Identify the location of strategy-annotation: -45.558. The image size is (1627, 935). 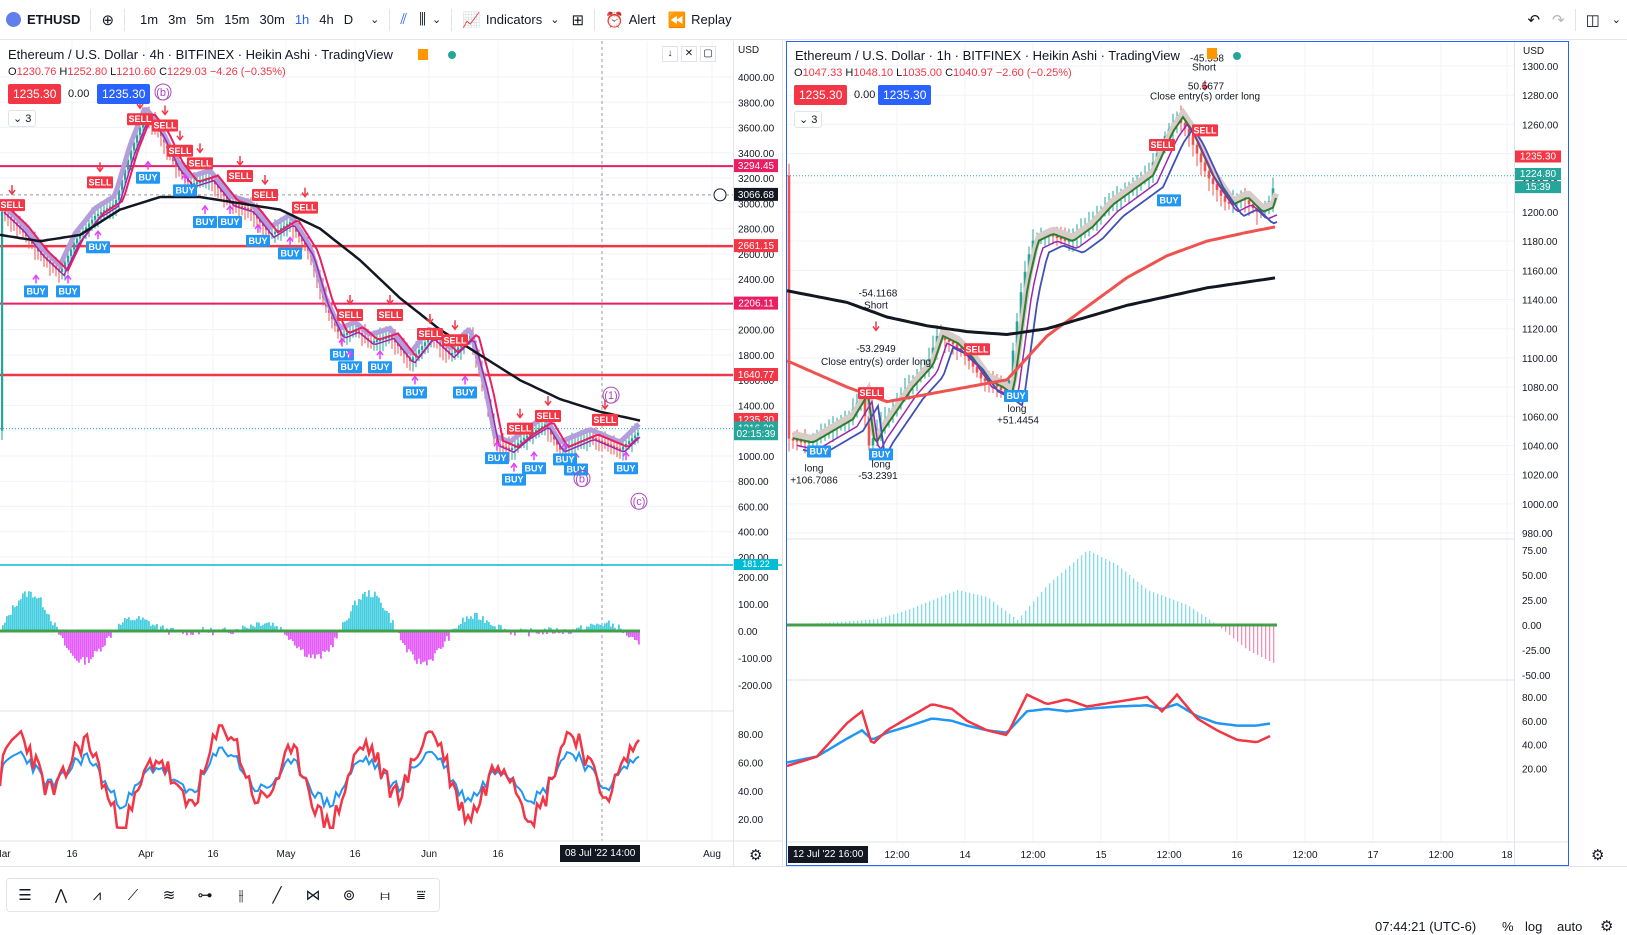
(1207, 59).